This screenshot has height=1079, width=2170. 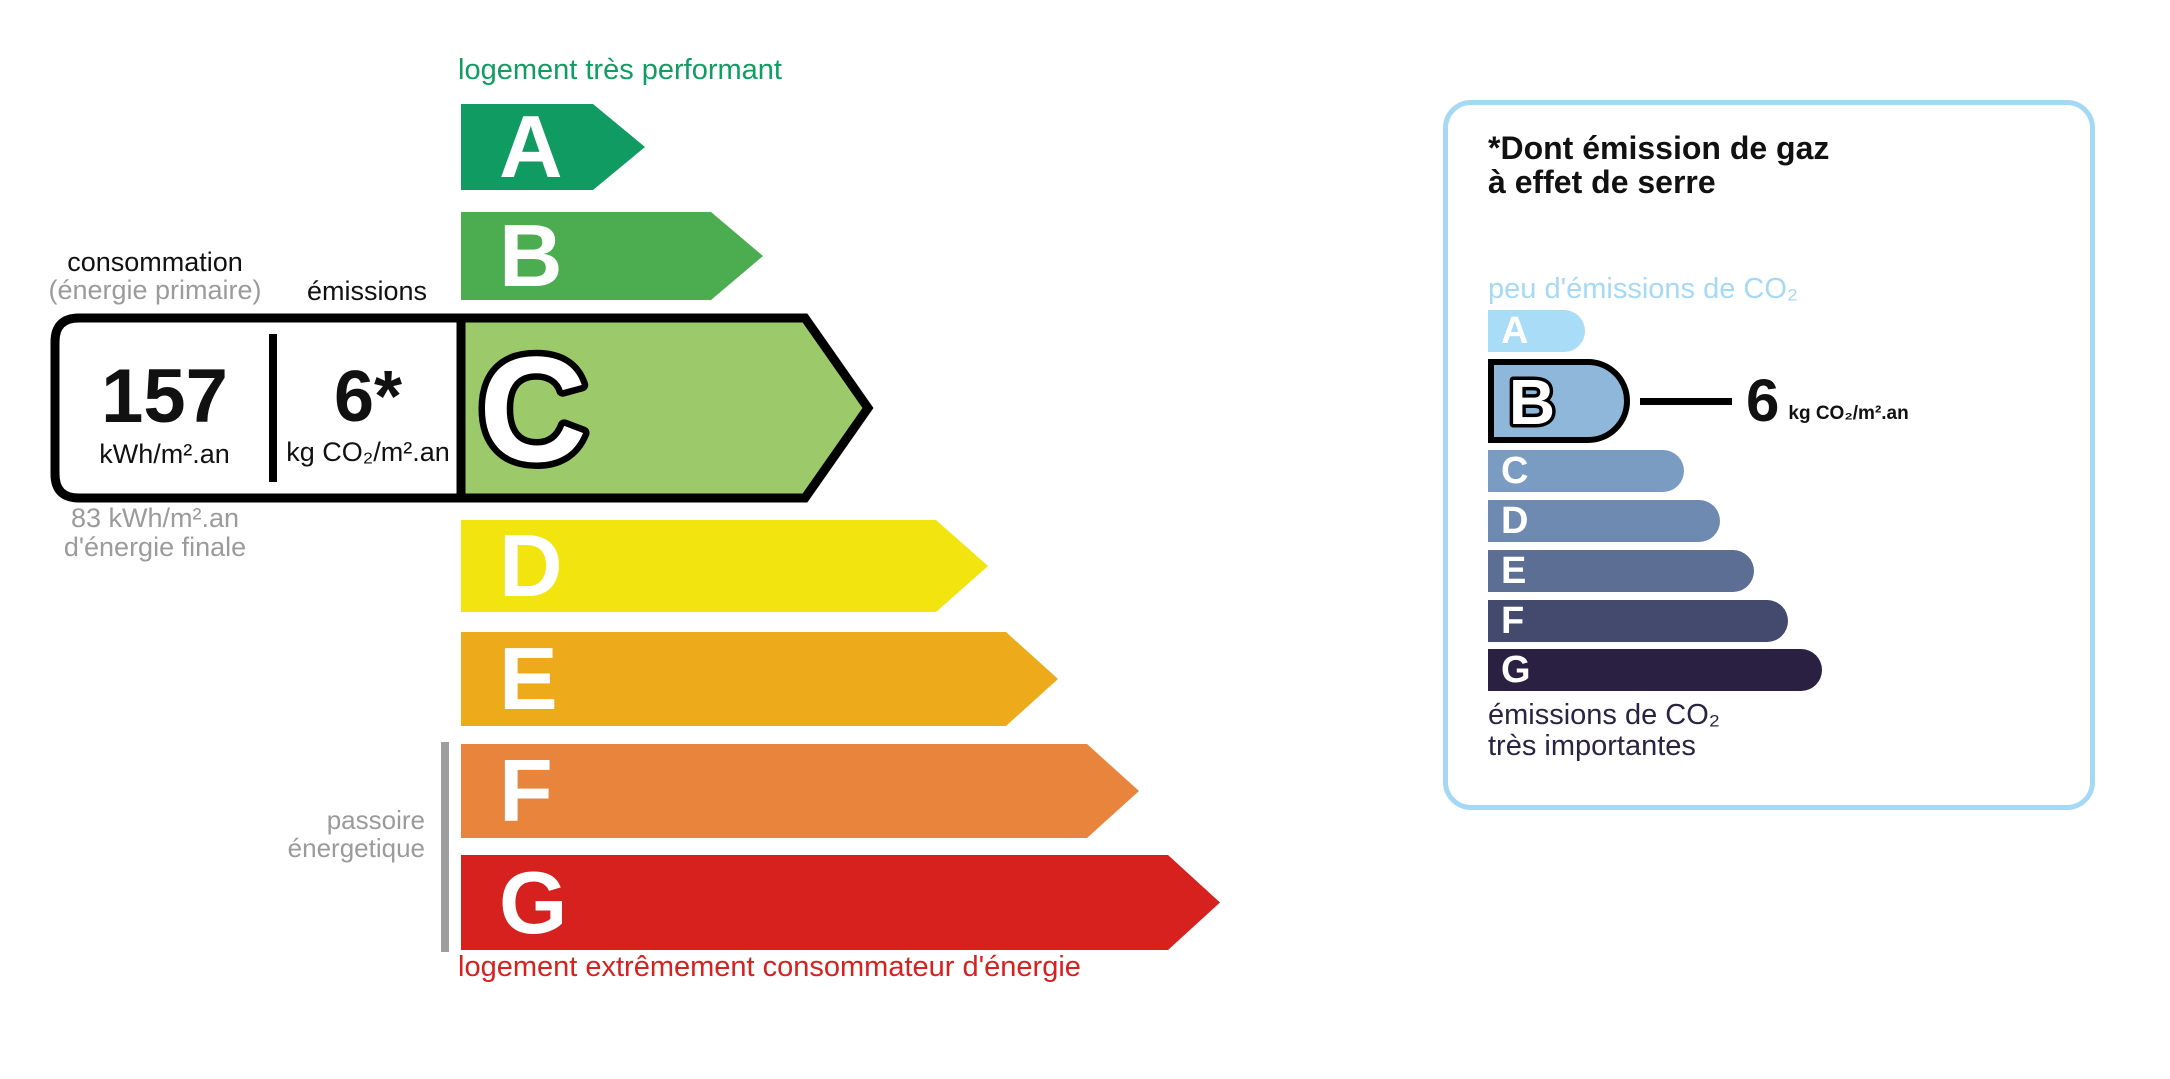 I want to click on emissions-cell: 6* kg CO₂/m².an, so click(x=368, y=408).